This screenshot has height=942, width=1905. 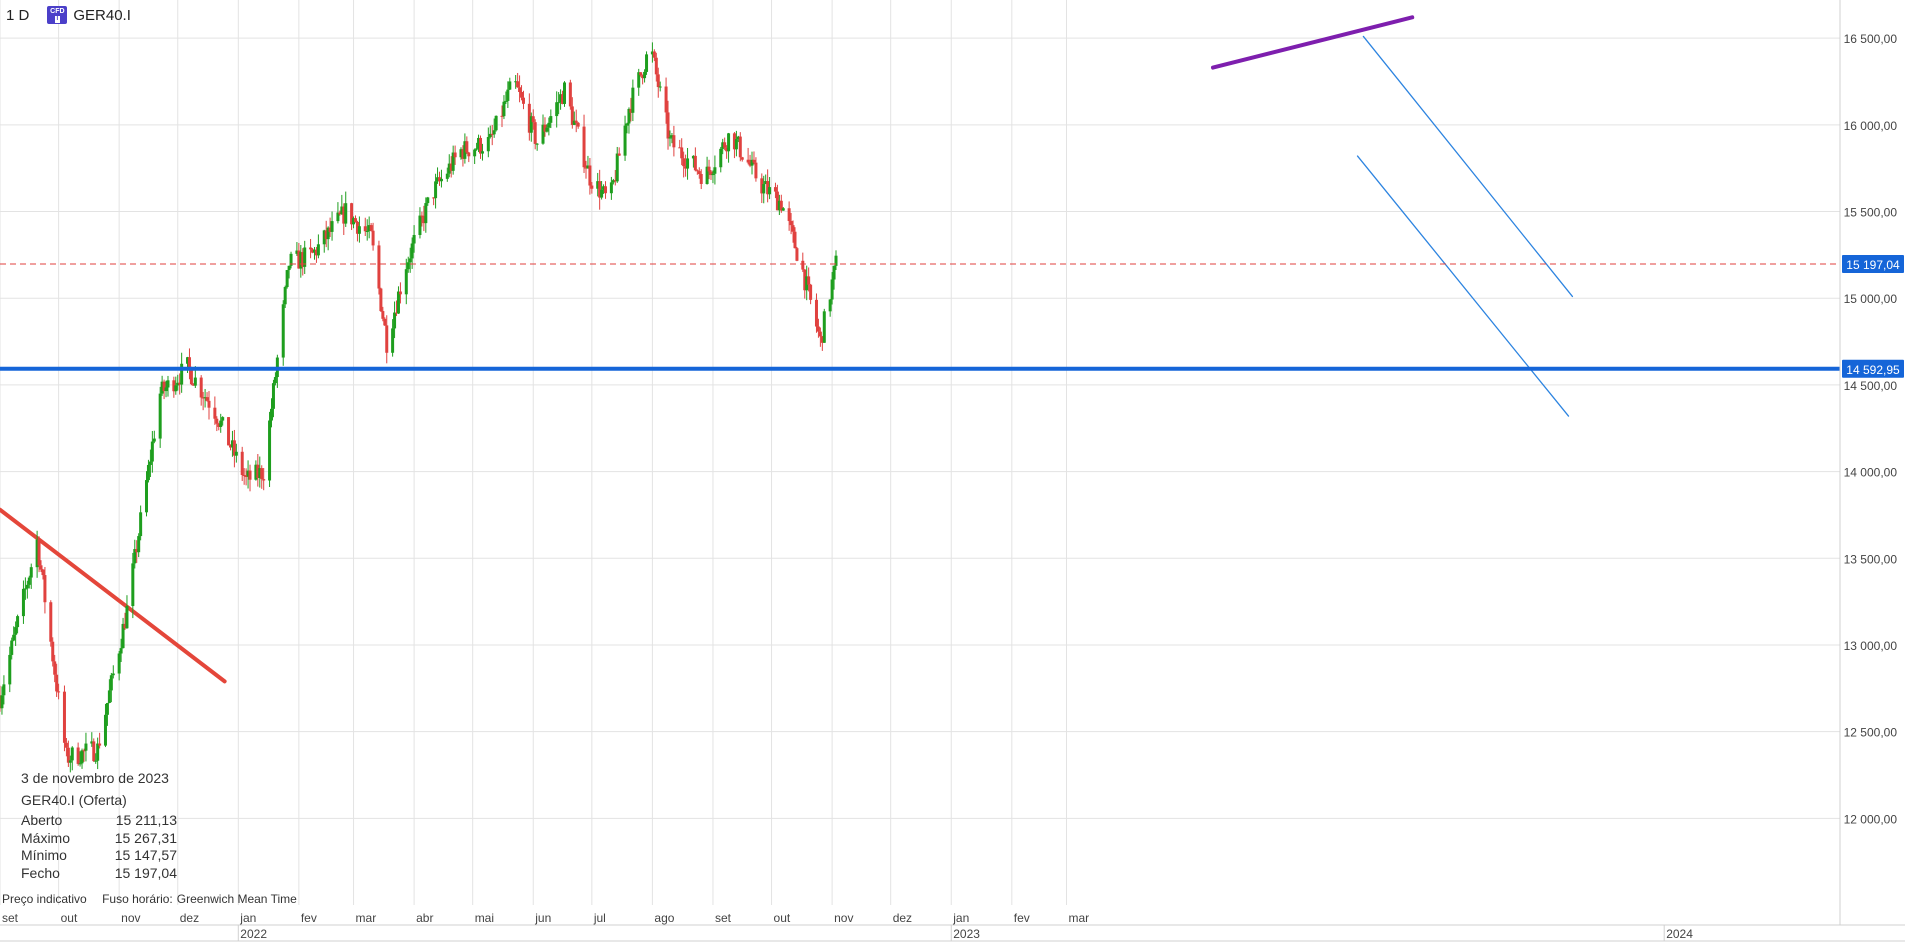 What do you see at coordinates (57, 19) in the screenshot?
I see `badge-bottom-text: I` at bounding box center [57, 19].